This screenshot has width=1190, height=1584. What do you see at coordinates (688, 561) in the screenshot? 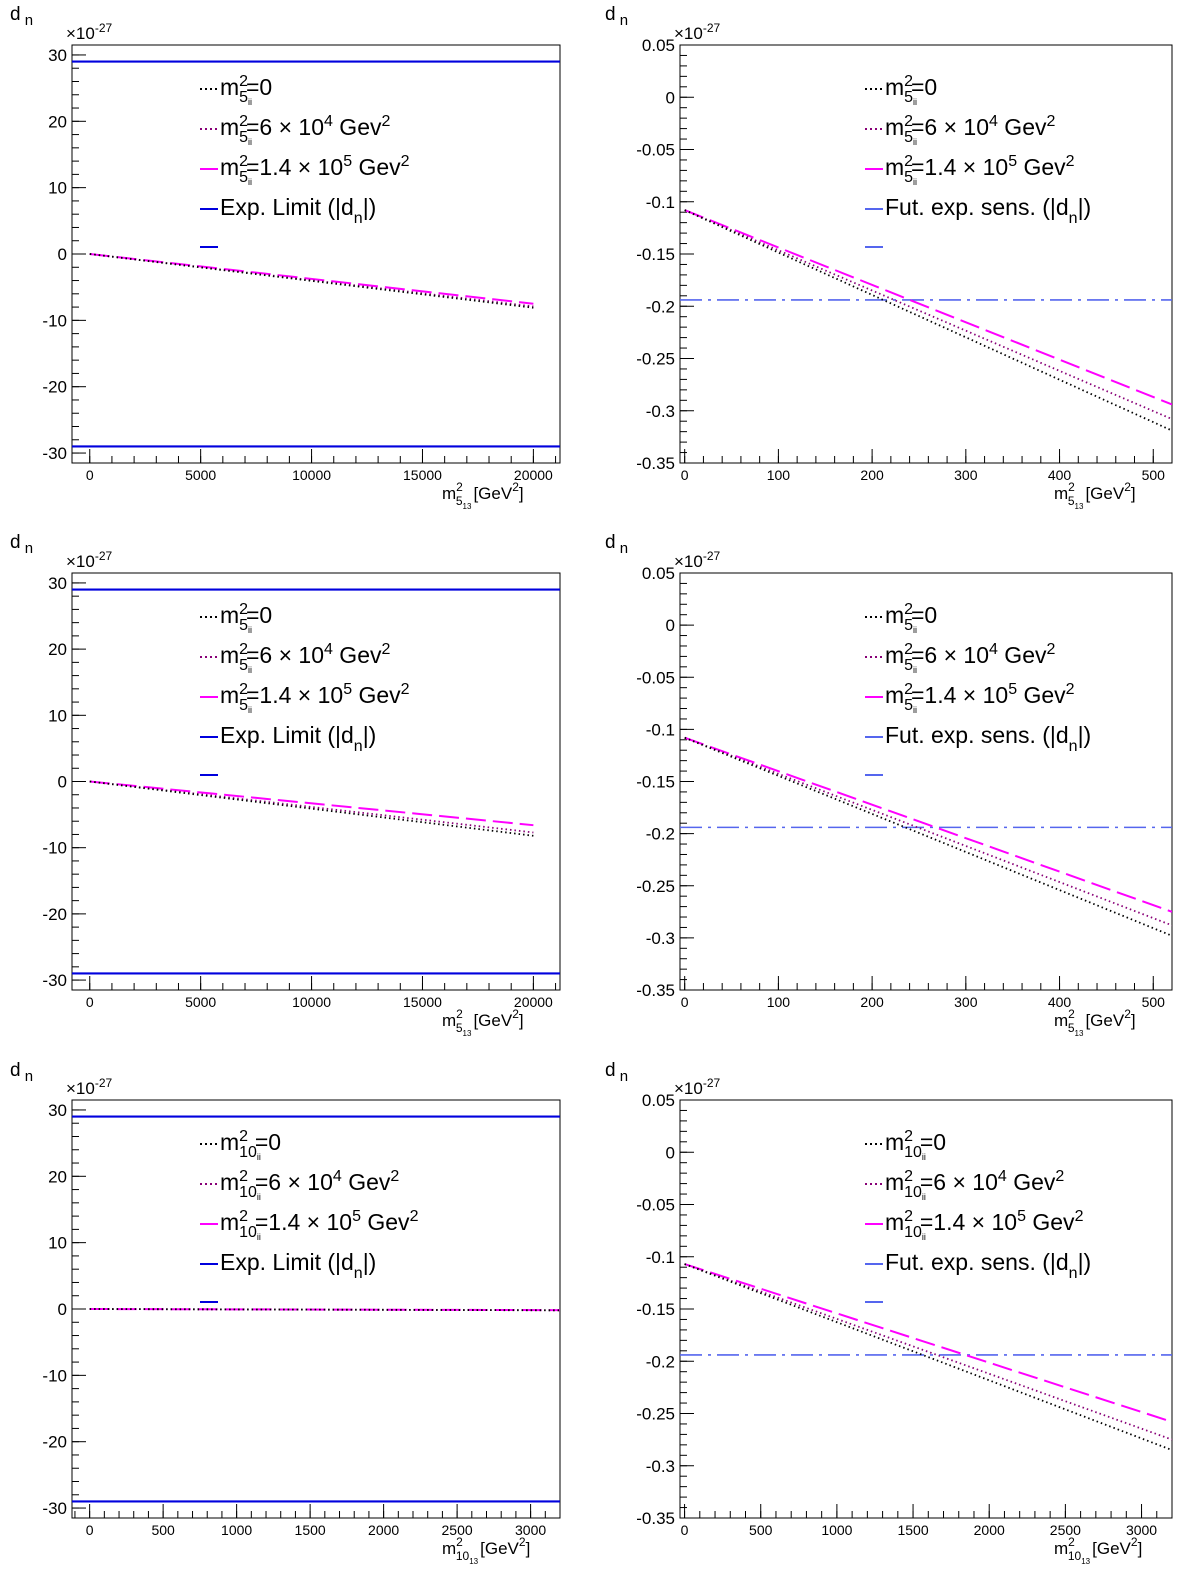
I see `exponent-base: ×10` at bounding box center [688, 561].